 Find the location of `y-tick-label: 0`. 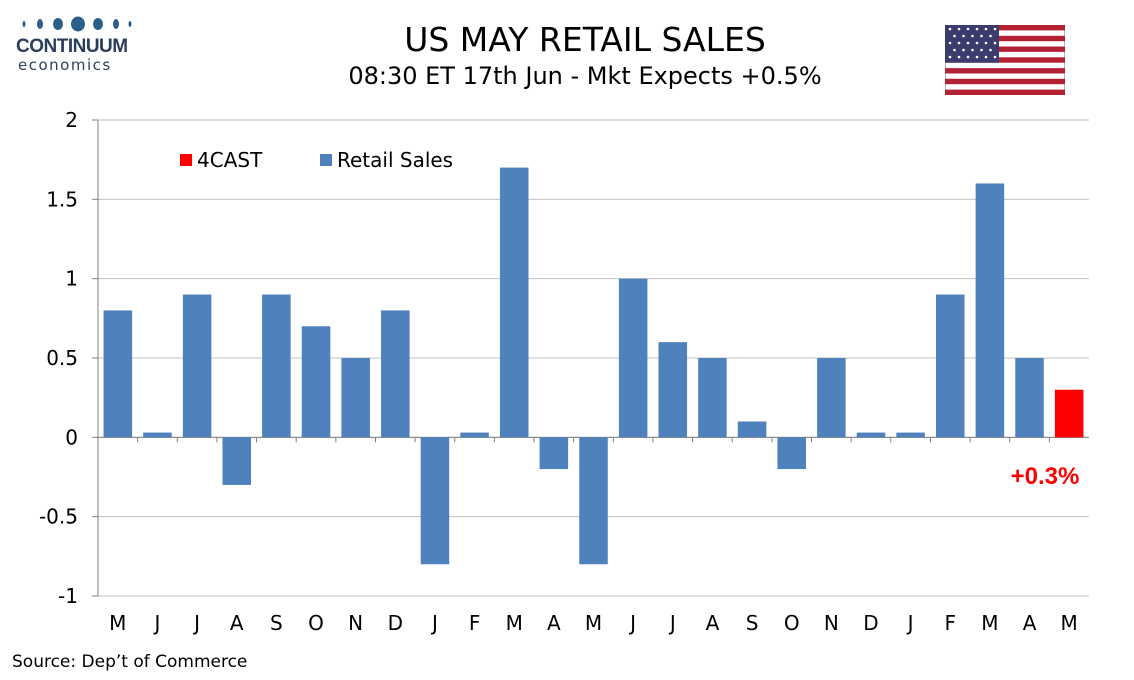

y-tick-label: 0 is located at coordinates (71, 437).